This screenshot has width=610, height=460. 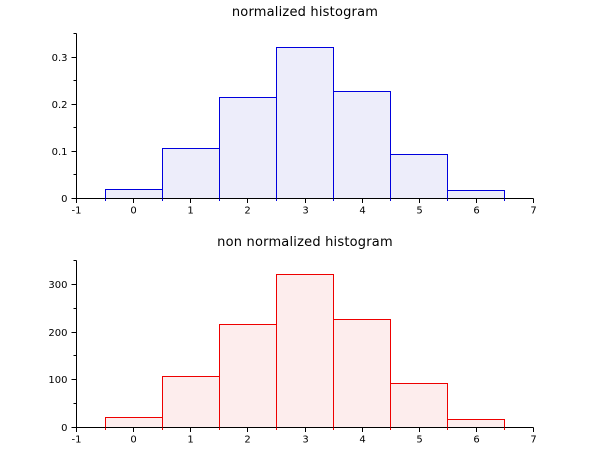 I want to click on svg-text: 200, so click(x=57, y=333).